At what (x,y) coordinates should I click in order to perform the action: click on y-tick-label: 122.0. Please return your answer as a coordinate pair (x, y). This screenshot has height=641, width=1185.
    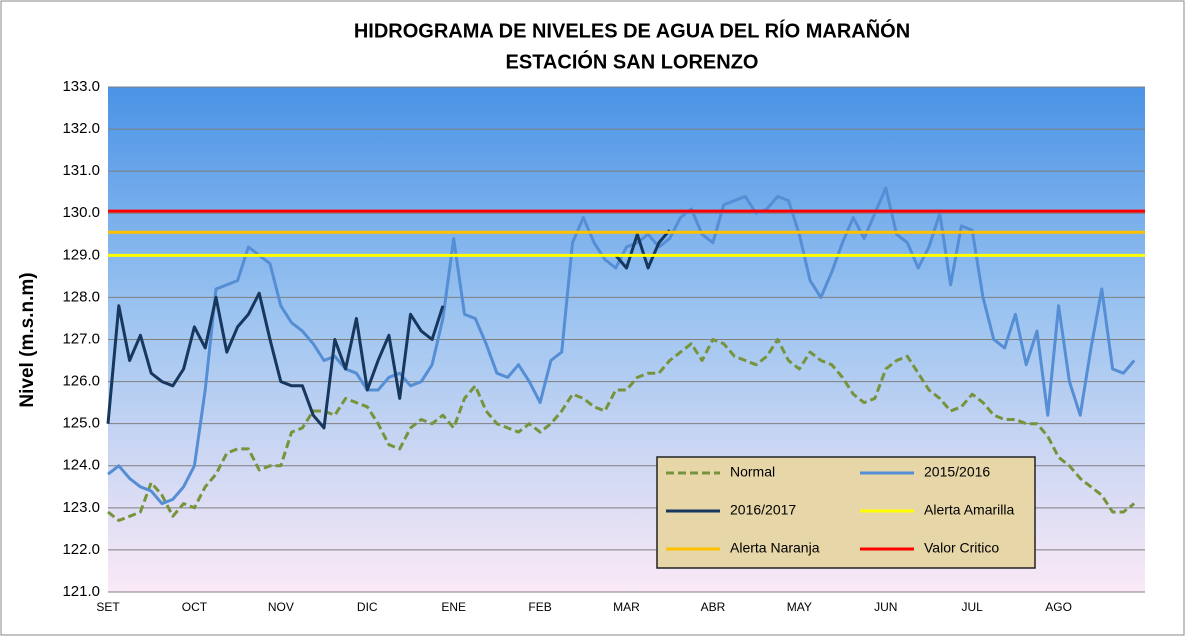
    Looking at the image, I should click on (81, 549).